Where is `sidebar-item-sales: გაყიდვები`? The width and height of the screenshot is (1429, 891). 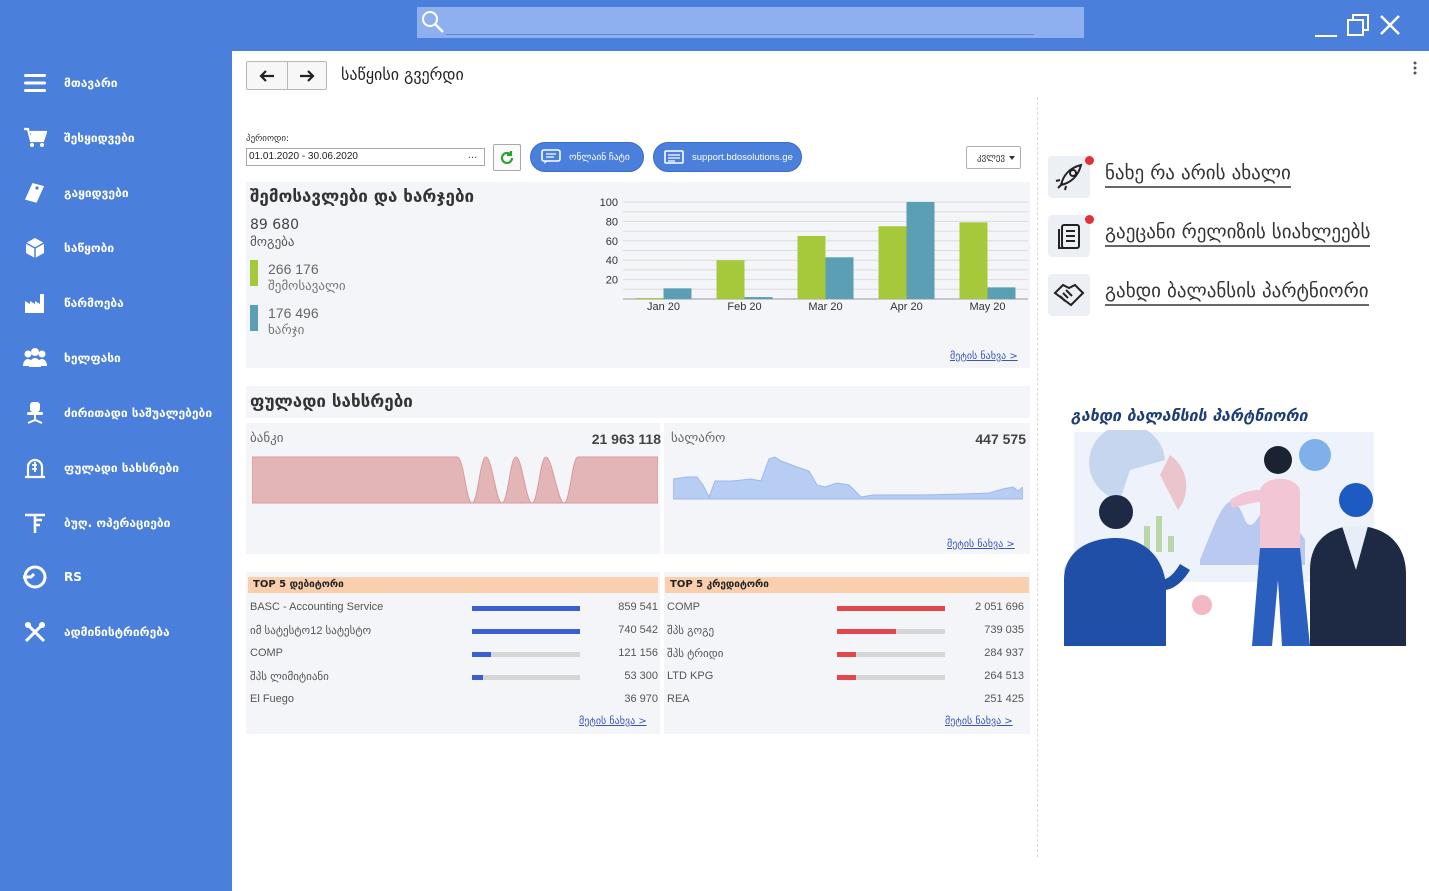 sidebar-item-sales: გაყიდვები is located at coordinates (116, 193).